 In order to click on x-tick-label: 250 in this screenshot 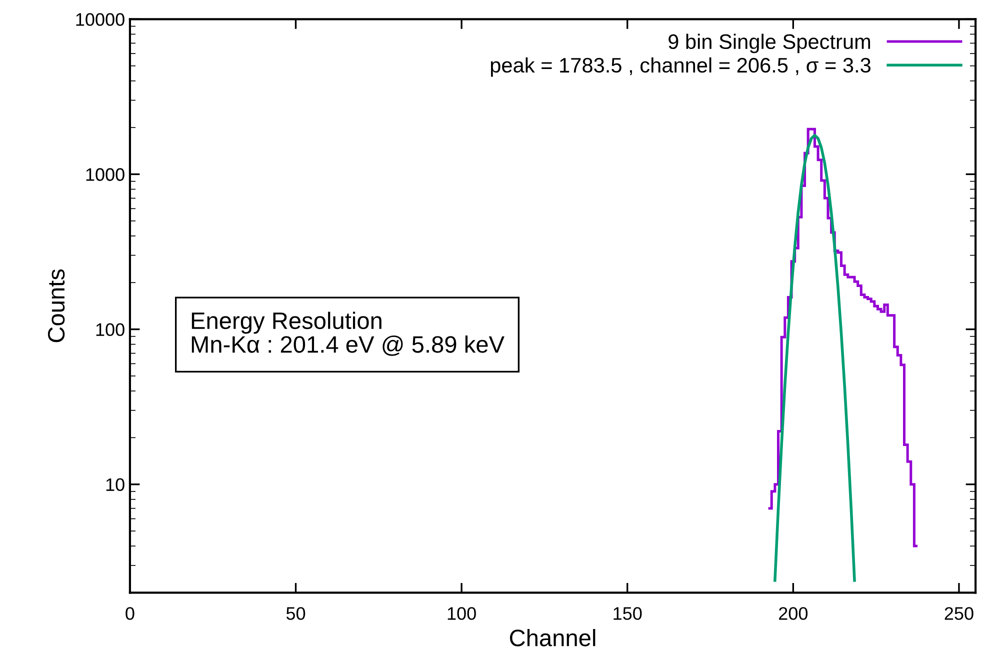, I will do `click(959, 613)`.